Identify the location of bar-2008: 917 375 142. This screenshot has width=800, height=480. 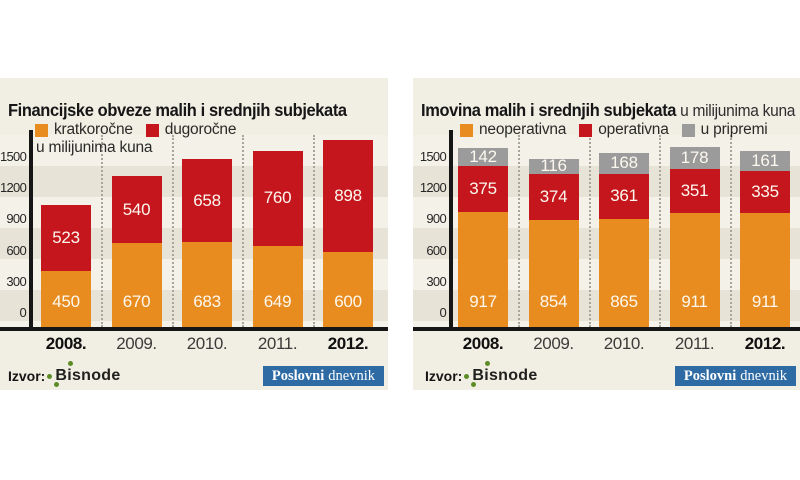
(483, 237).